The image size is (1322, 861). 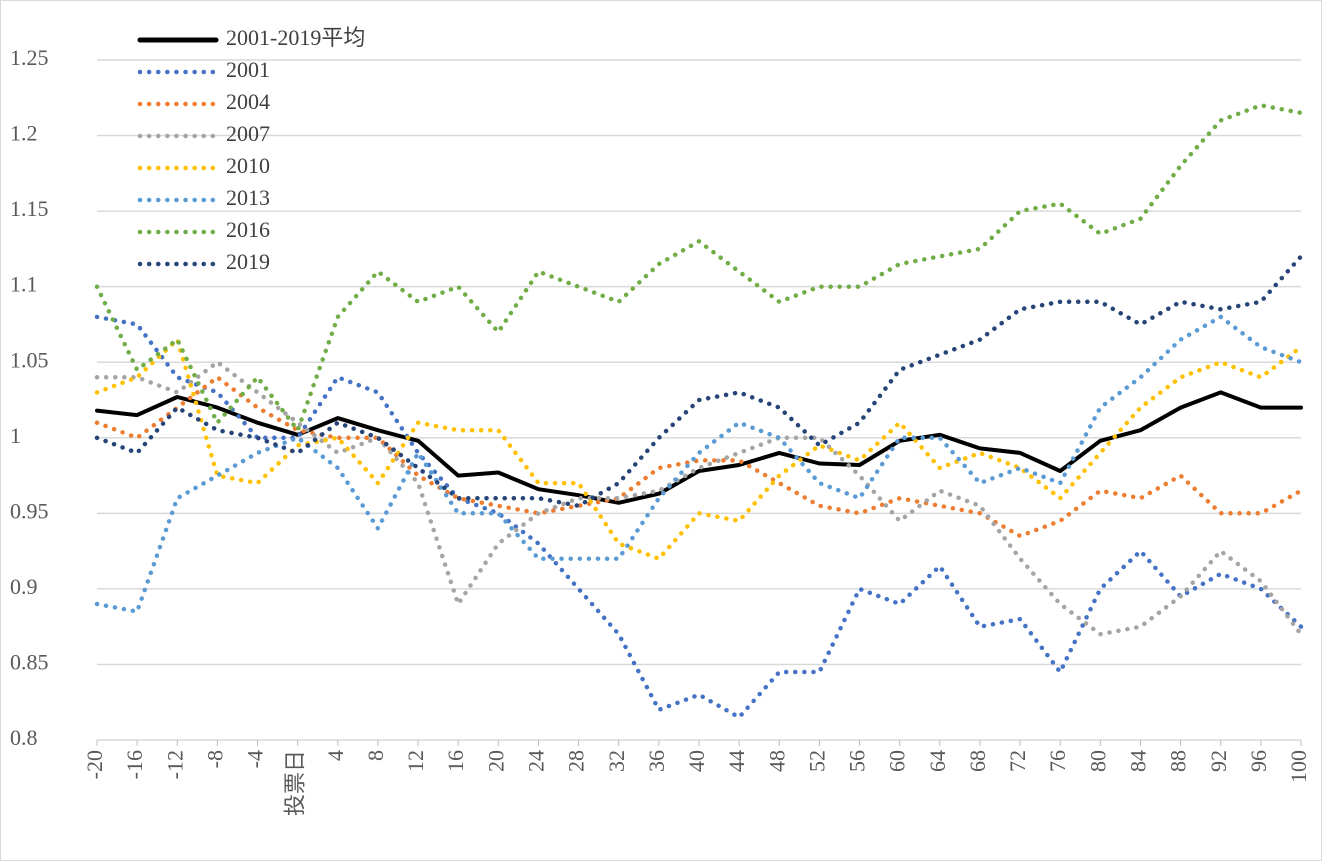 What do you see at coordinates (1298, 766) in the screenshot?
I see `x-tick-label: 100` at bounding box center [1298, 766].